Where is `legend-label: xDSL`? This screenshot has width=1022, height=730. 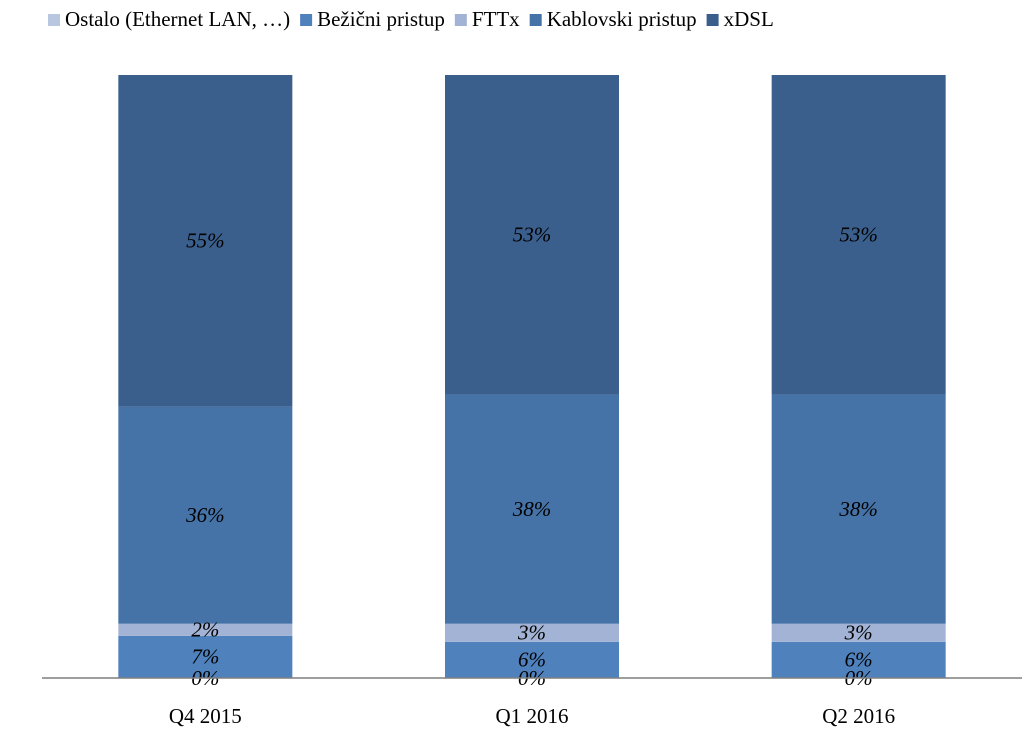 legend-label: xDSL is located at coordinates (749, 19).